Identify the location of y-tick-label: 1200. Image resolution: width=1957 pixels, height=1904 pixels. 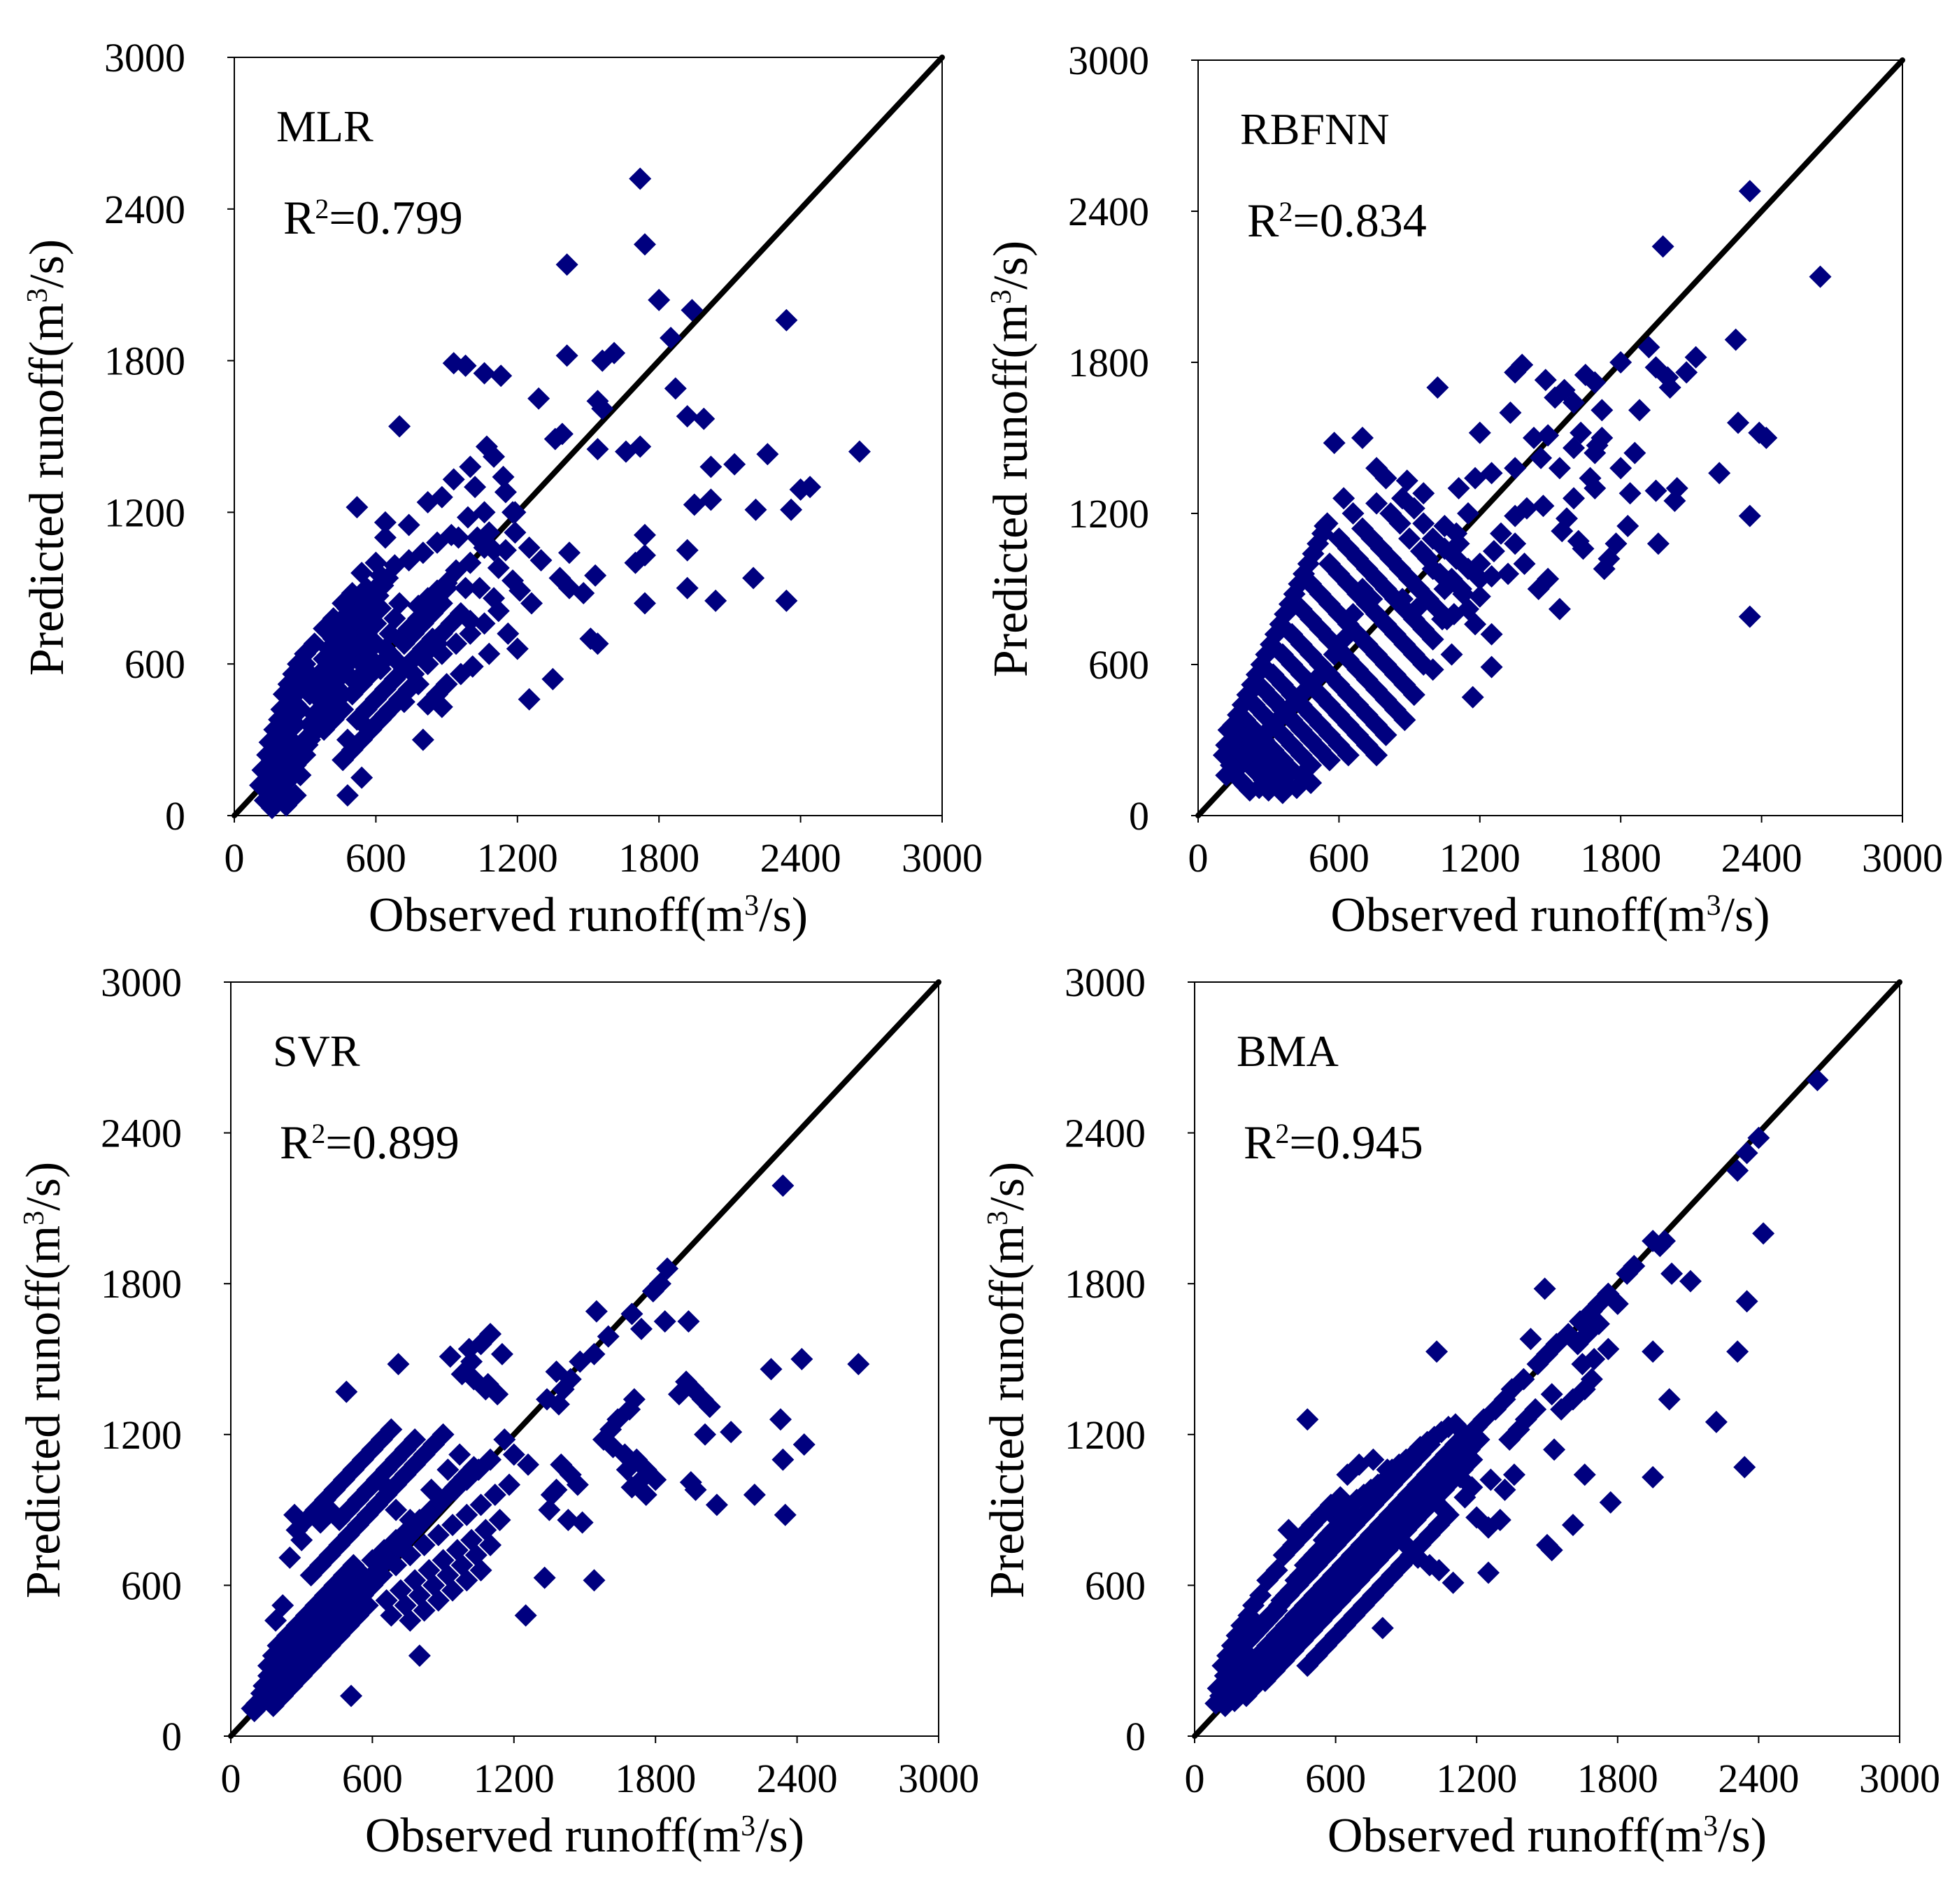
(1108, 514).